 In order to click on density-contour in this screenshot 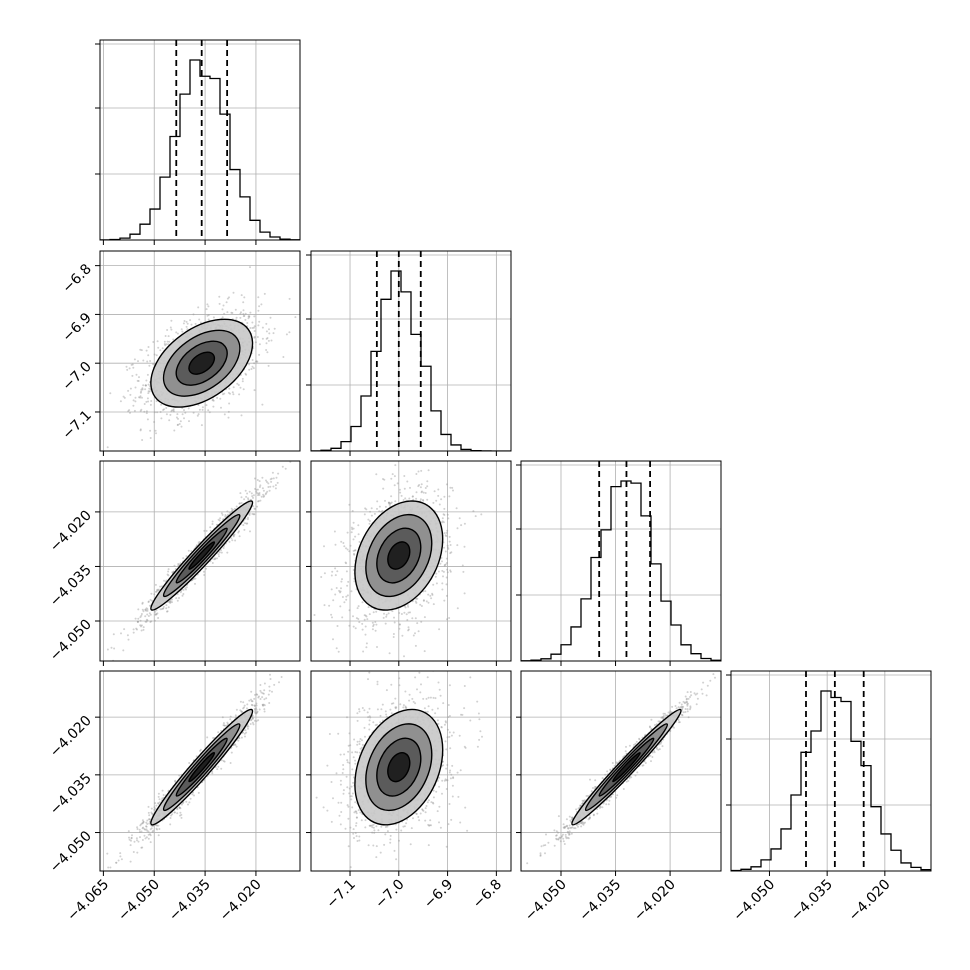, I will do `click(399, 555)`.